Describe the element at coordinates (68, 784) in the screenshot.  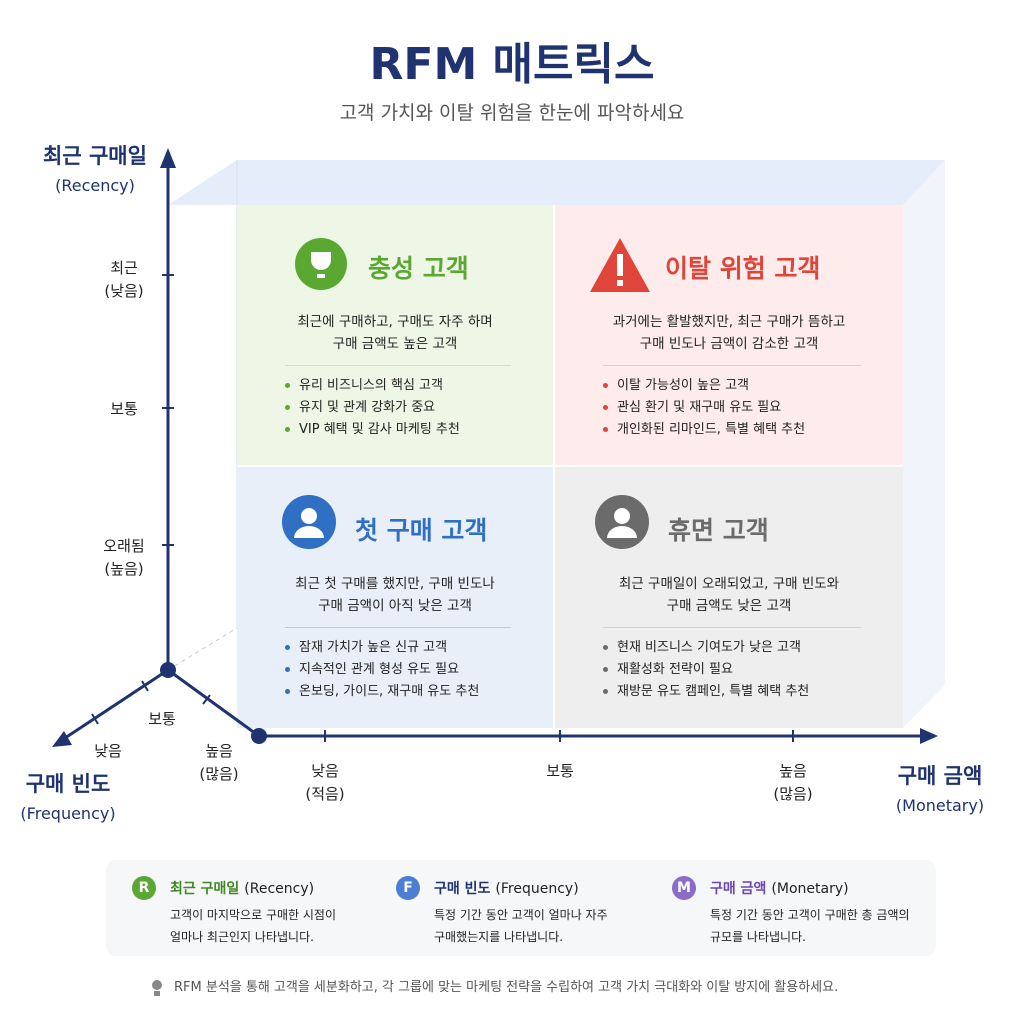
I see `axis-label: 구매 빈도` at that location.